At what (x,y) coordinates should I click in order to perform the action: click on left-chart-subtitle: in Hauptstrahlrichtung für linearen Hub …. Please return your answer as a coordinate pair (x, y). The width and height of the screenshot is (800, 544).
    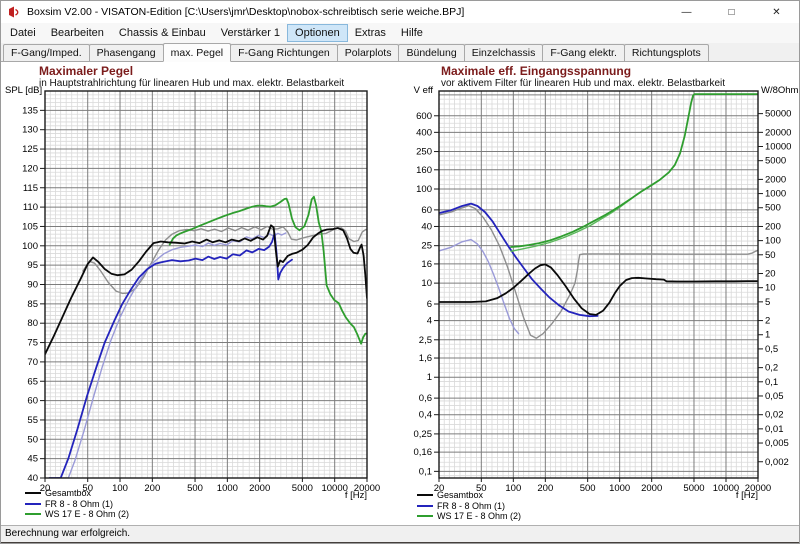
    Looking at the image, I should click on (192, 83).